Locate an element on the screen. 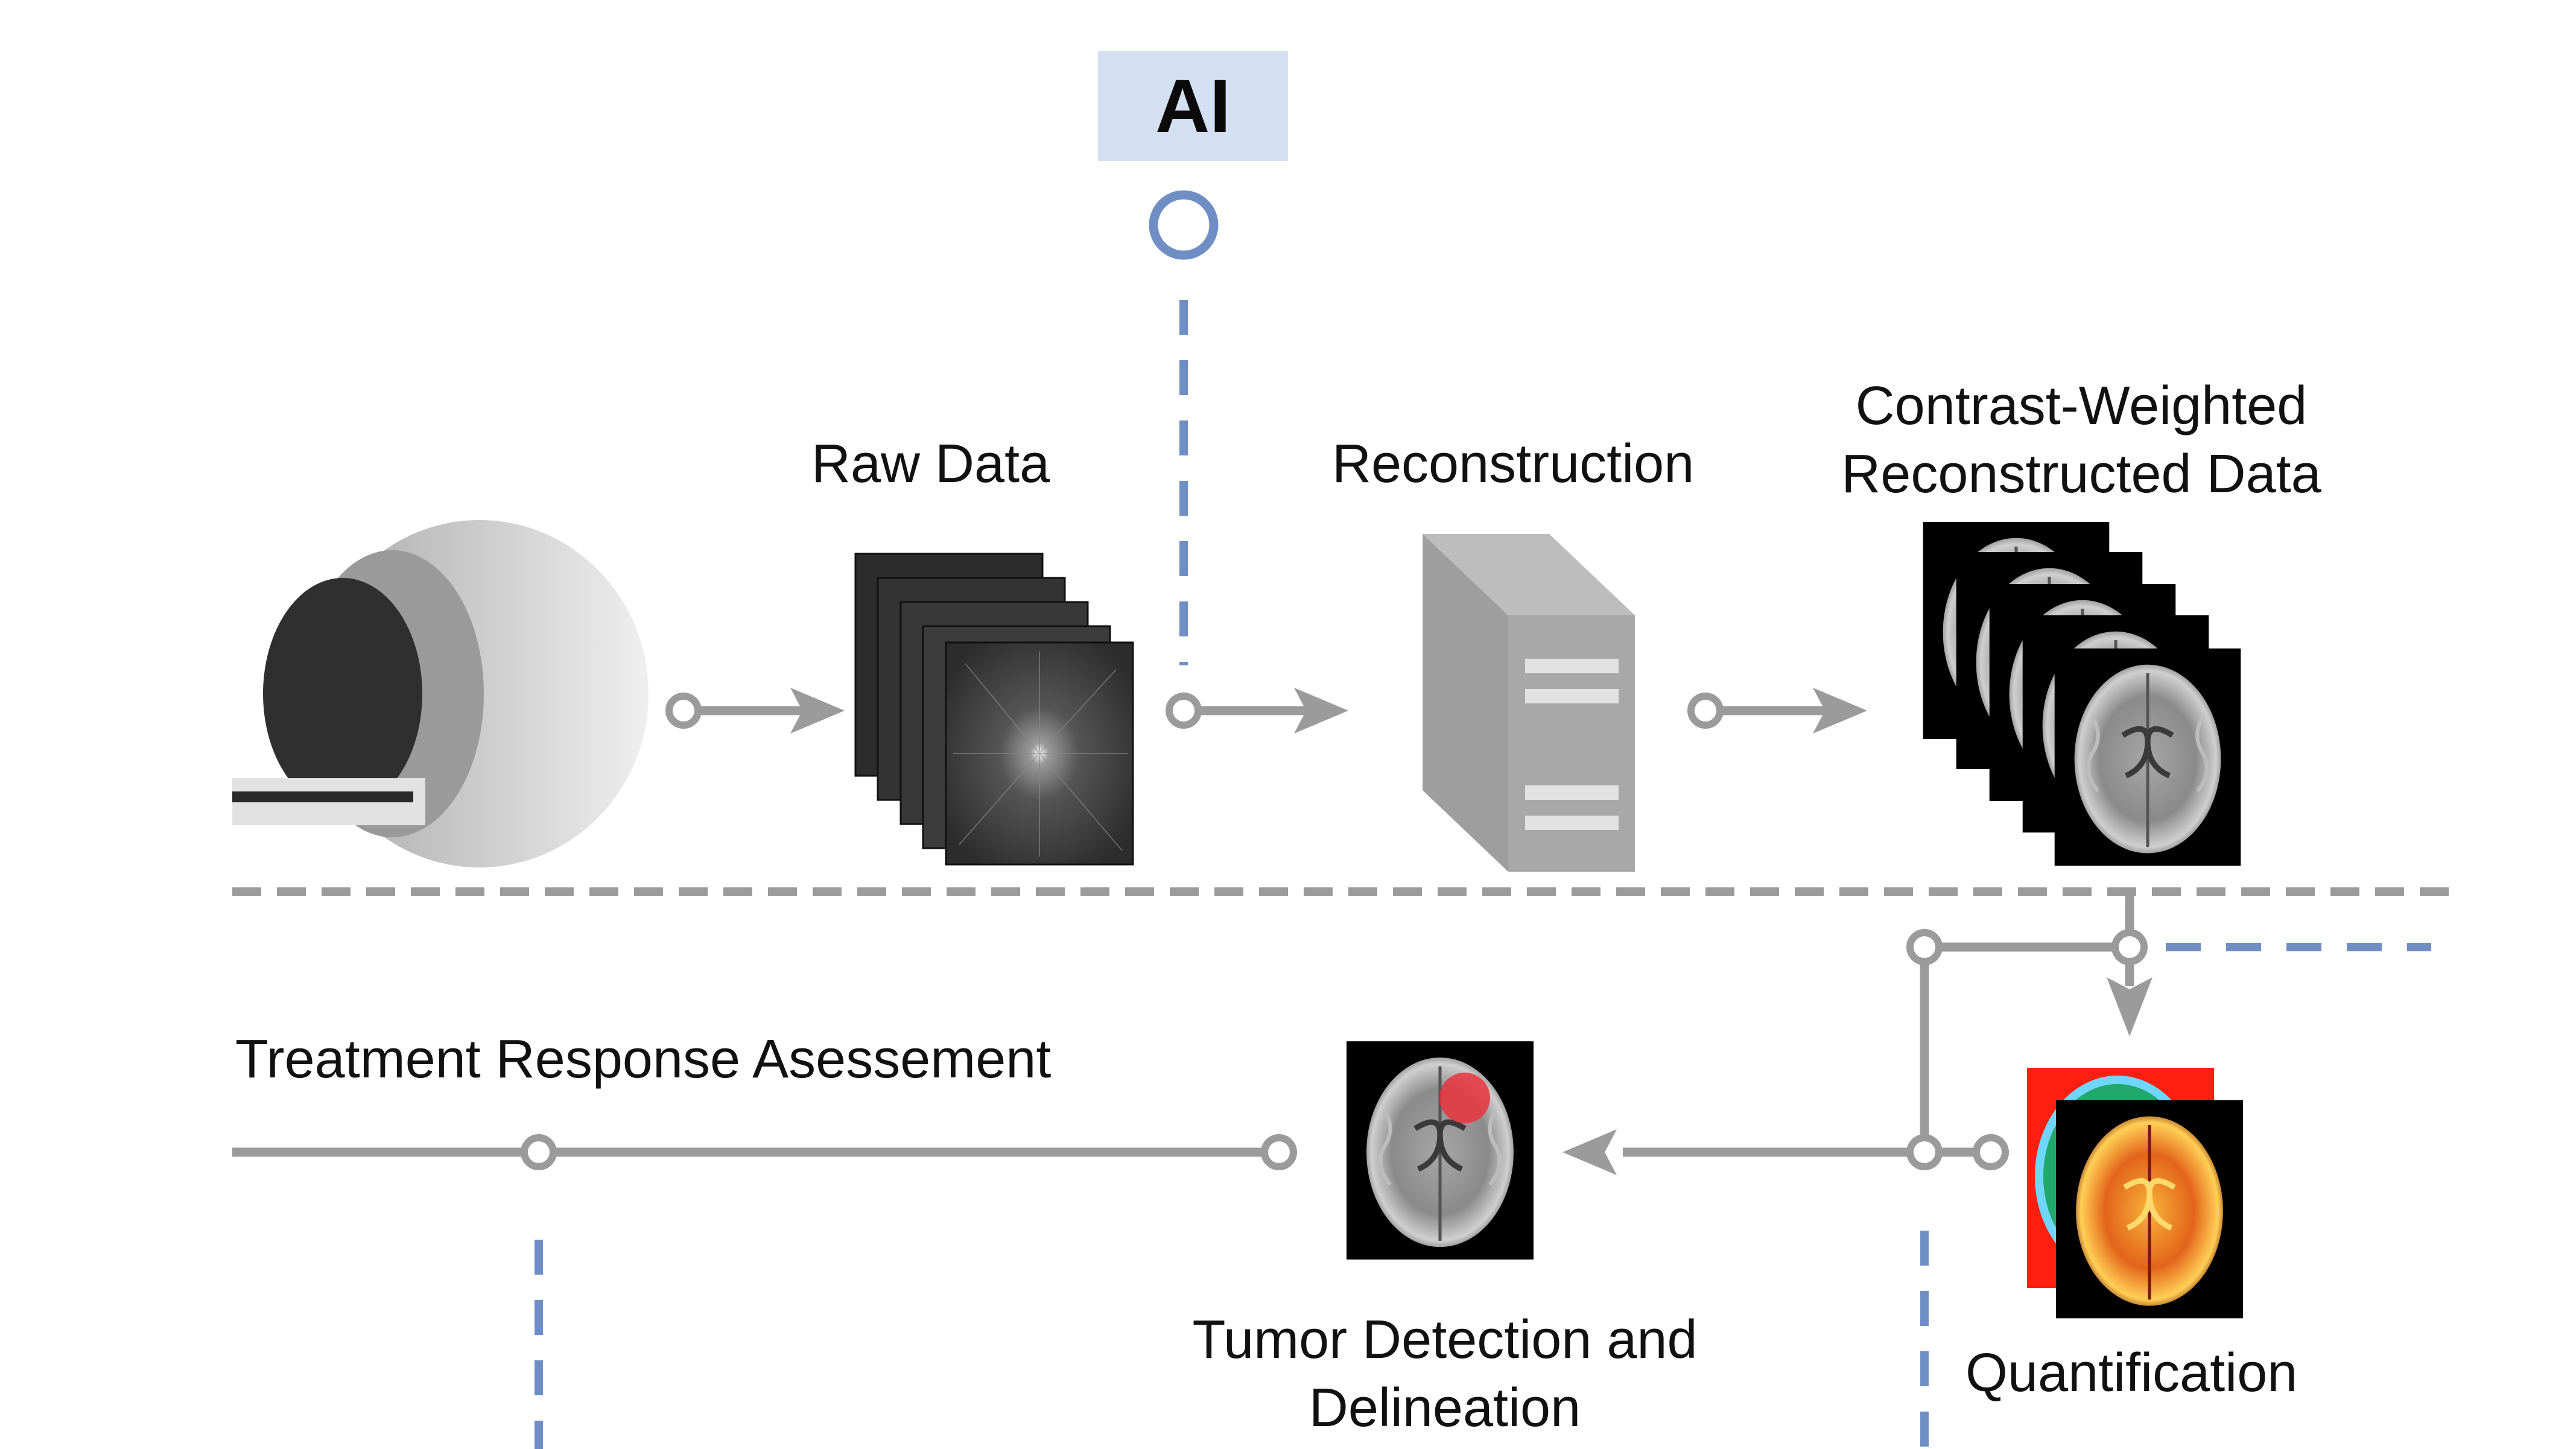 The width and height of the screenshot is (2576, 1449). tumor-detection-label: Tumor Detection and Delineation is located at coordinates (1444, 1374).